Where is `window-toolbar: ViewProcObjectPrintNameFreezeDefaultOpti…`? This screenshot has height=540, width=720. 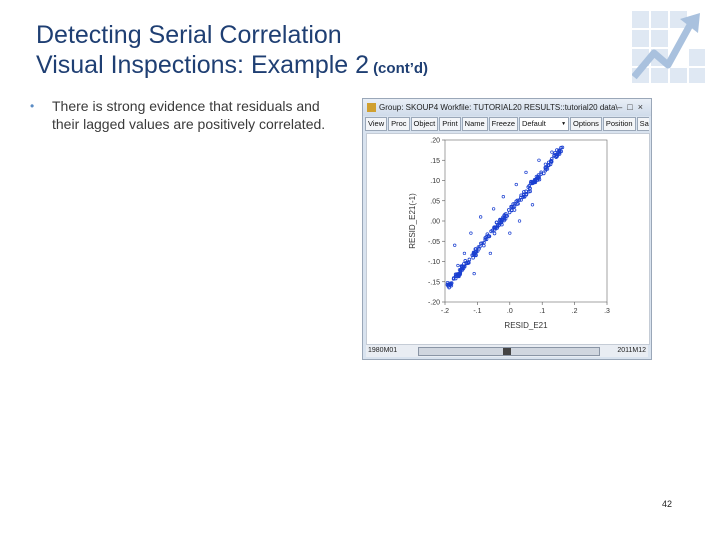
window-toolbar: ViewProcObjectPrintNameFreezeDefaultOpti… is located at coordinates (507, 124).